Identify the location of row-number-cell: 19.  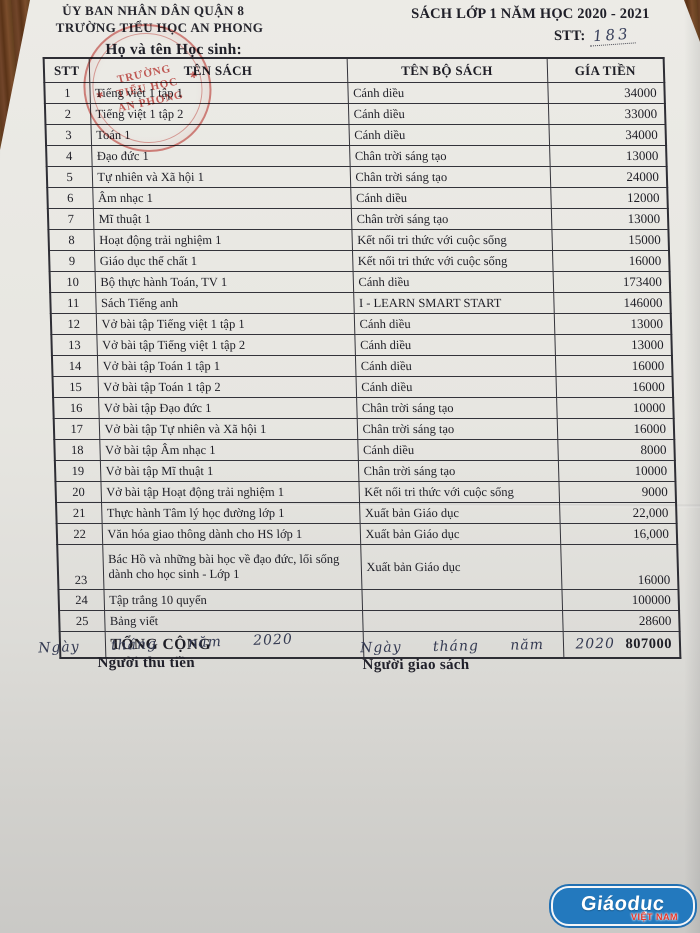
(77, 471).